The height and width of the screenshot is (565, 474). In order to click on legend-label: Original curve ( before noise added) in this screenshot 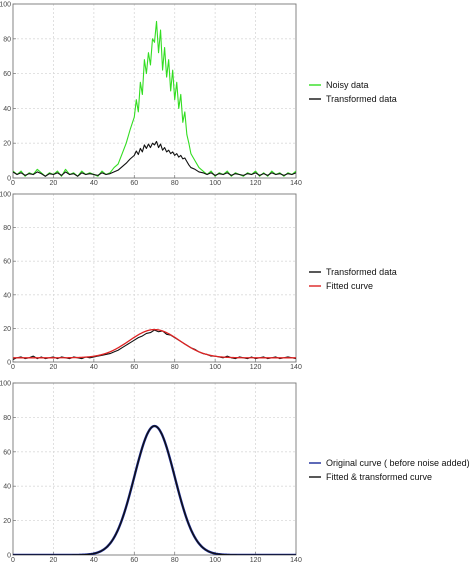, I will do `click(398, 463)`.